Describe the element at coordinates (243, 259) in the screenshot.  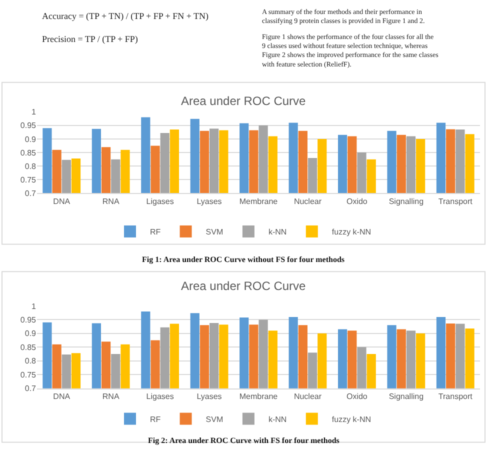
I see `caption: Fig 1: Area under ROC Curve without FS for four methods` at that location.